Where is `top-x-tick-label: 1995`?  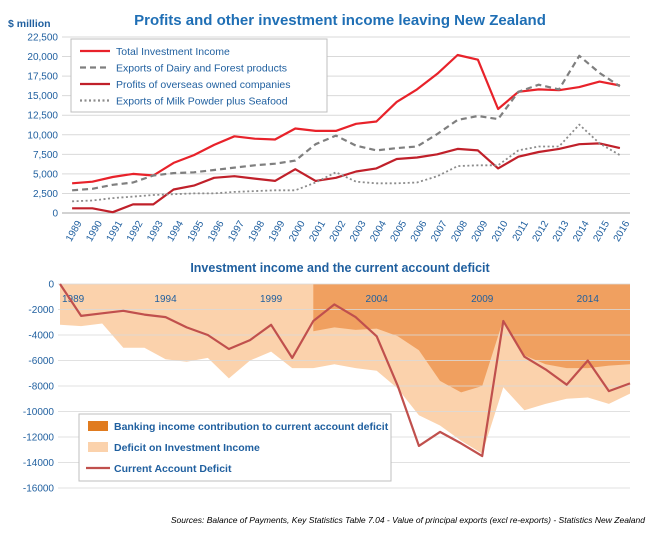
top-x-tick-label: 1995 is located at coordinates (196, 231).